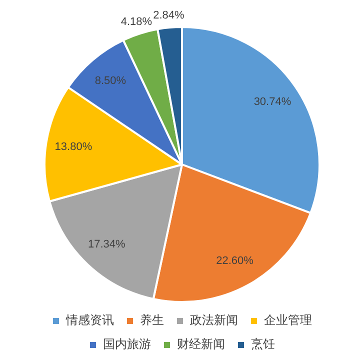 The width and height of the screenshot is (364, 361). What do you see at coordinates (127, 344) in the screenshot?
I see `legend-label: 国内旅游` at bounding box center [127, 344].